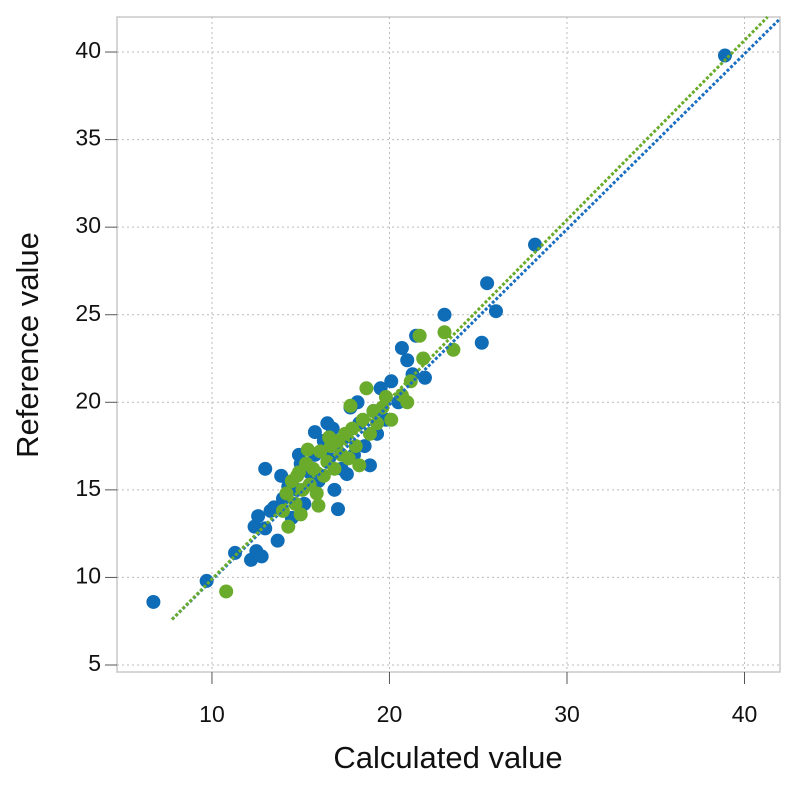 Image resolution: width=800 pixels, height=805 pixels. I want to click on y-tick-label: 40, so click(88, 50).